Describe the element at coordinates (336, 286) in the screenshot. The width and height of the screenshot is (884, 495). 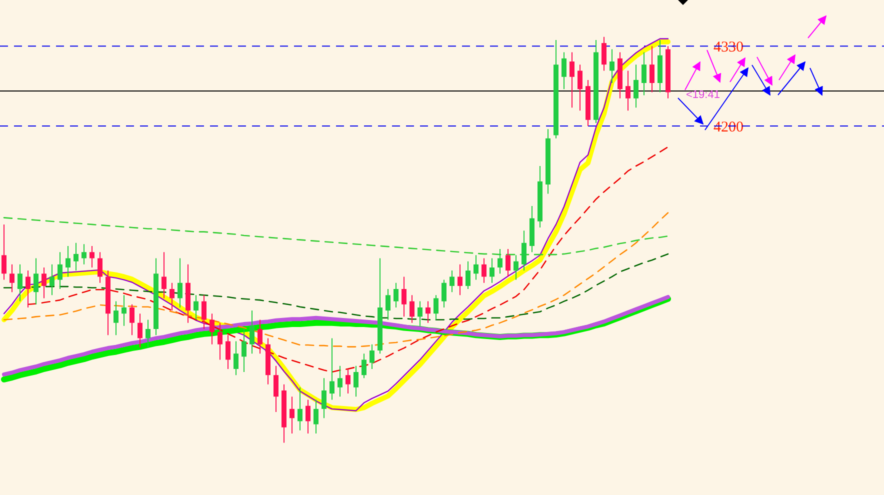
I see `line-series` at that location.